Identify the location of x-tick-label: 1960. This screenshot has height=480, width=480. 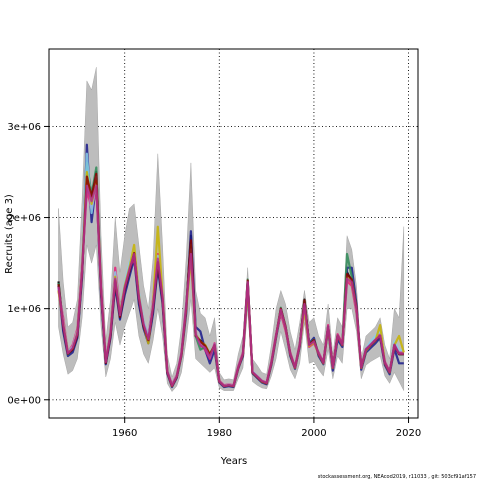
(124, 433).